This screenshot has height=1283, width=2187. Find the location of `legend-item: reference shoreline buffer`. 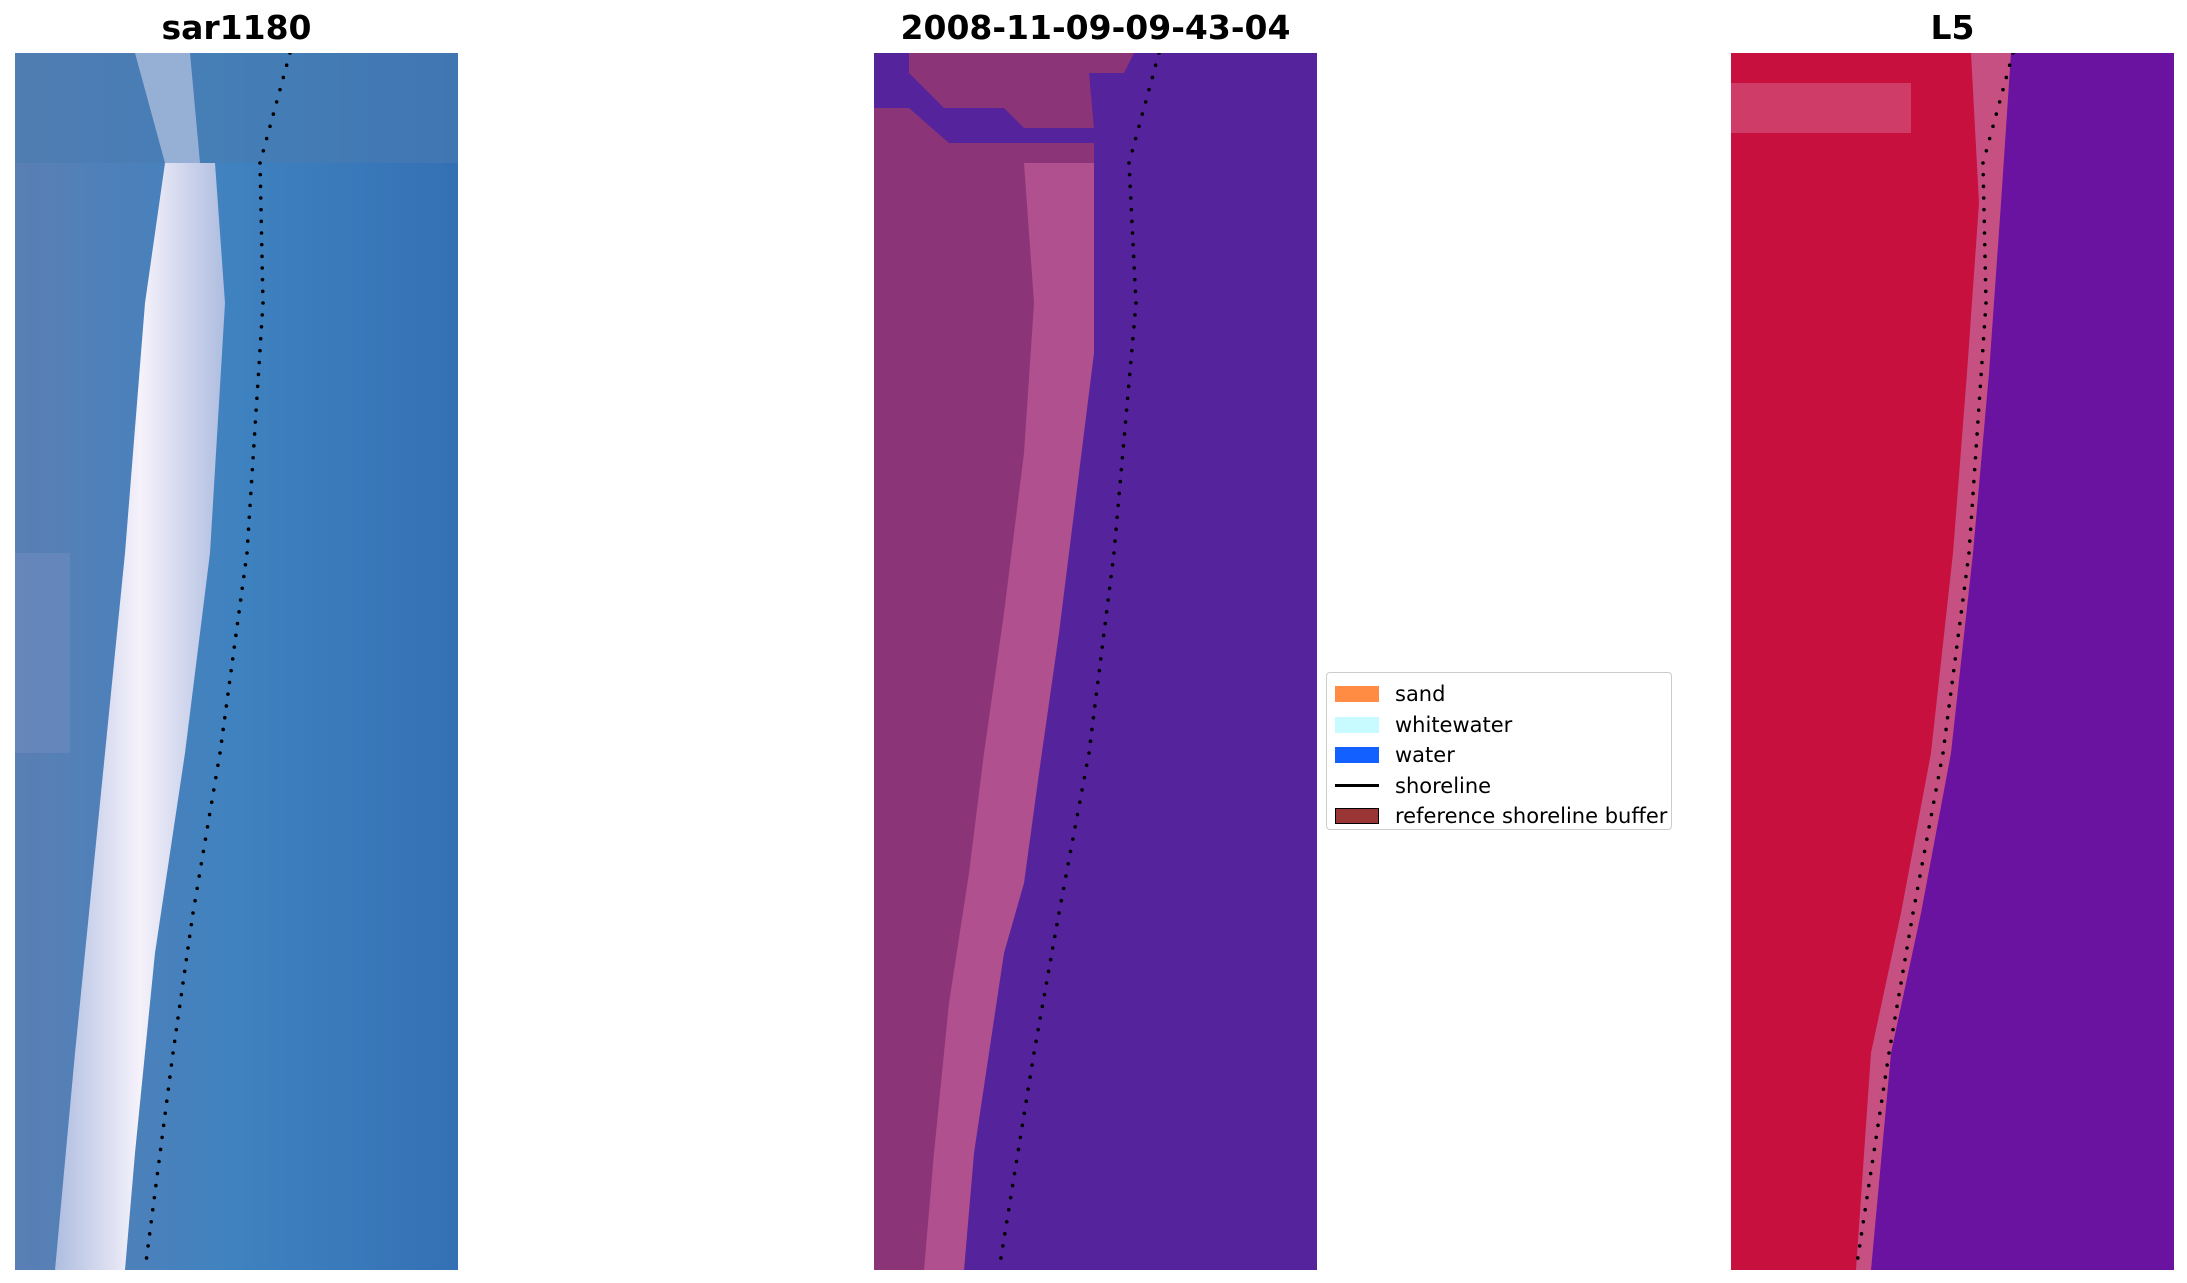

legend-item: reference shoreline buffer is located at coordinates (1503, 816).